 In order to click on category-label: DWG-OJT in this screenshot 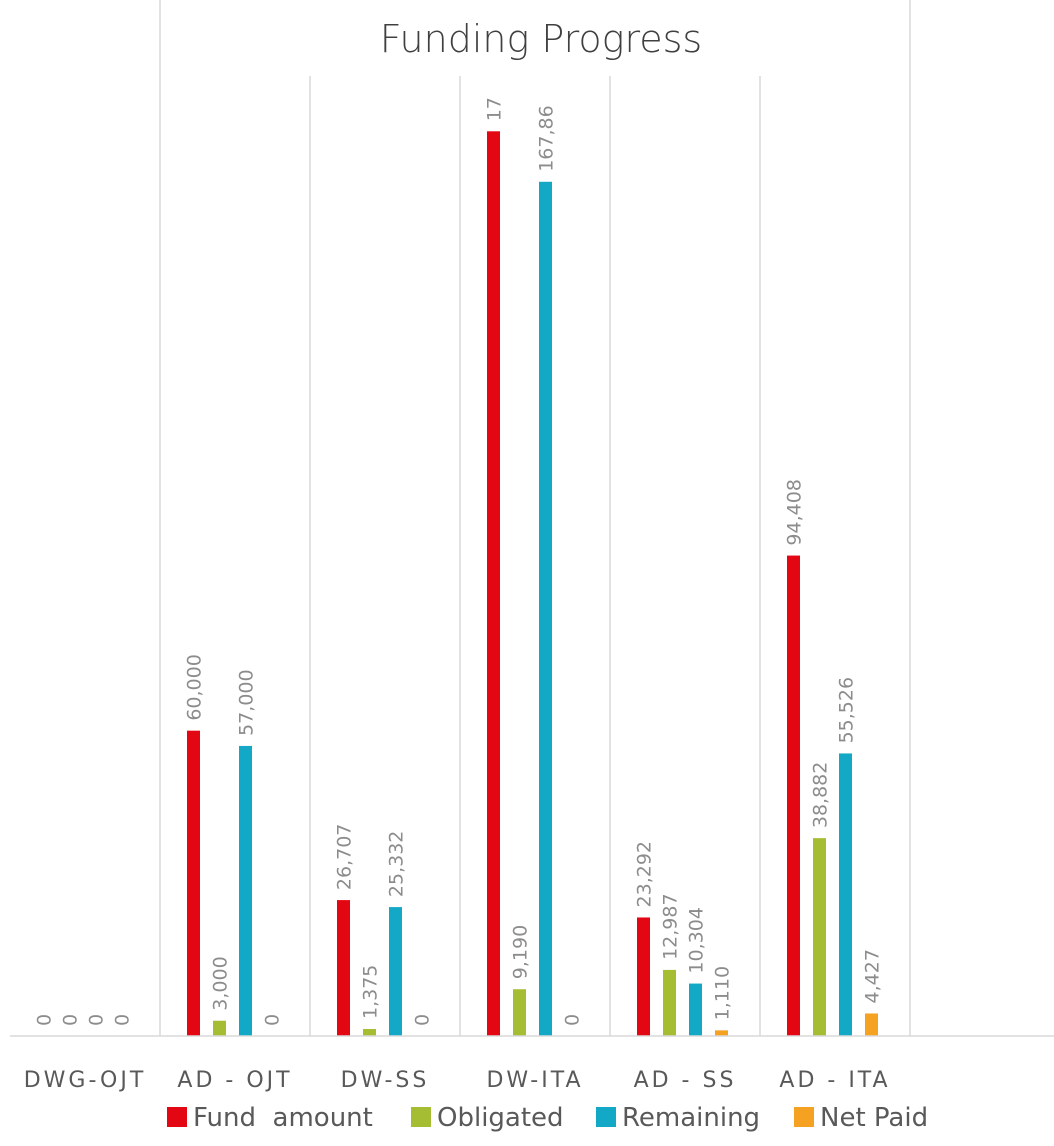, I will do `click(85, 1080)`.